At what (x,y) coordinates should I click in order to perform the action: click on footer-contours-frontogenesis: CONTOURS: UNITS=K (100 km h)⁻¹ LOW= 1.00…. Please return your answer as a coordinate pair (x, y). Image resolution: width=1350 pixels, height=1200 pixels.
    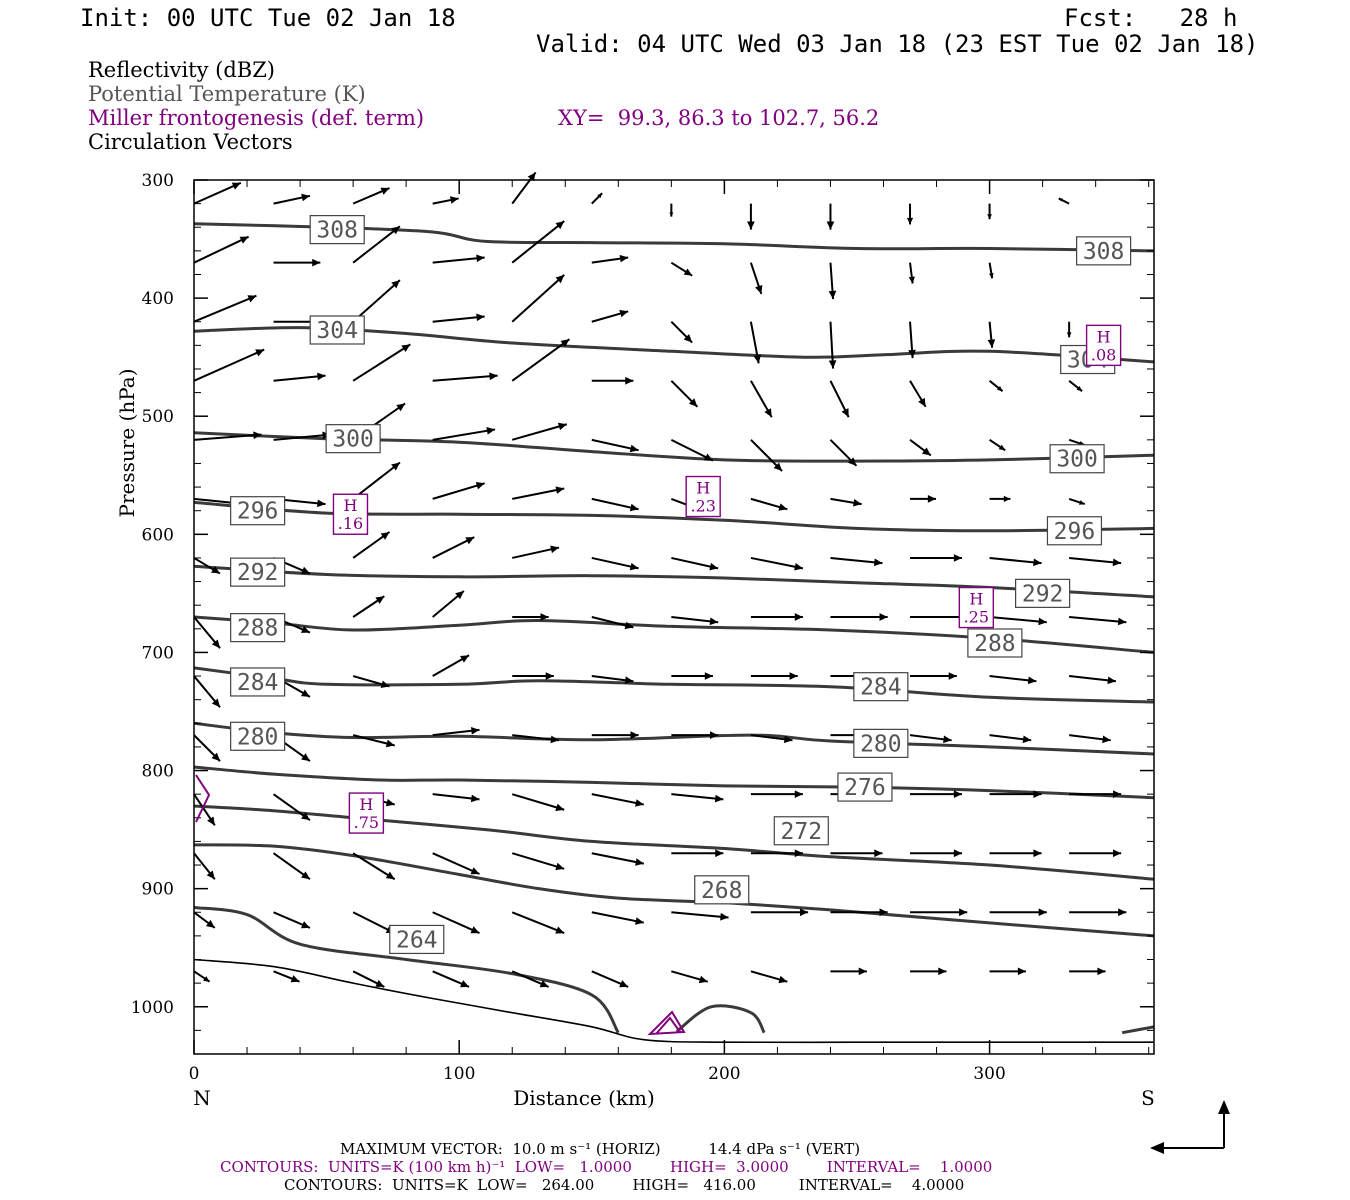
    Looking at the image, I should click on (606, 1167).